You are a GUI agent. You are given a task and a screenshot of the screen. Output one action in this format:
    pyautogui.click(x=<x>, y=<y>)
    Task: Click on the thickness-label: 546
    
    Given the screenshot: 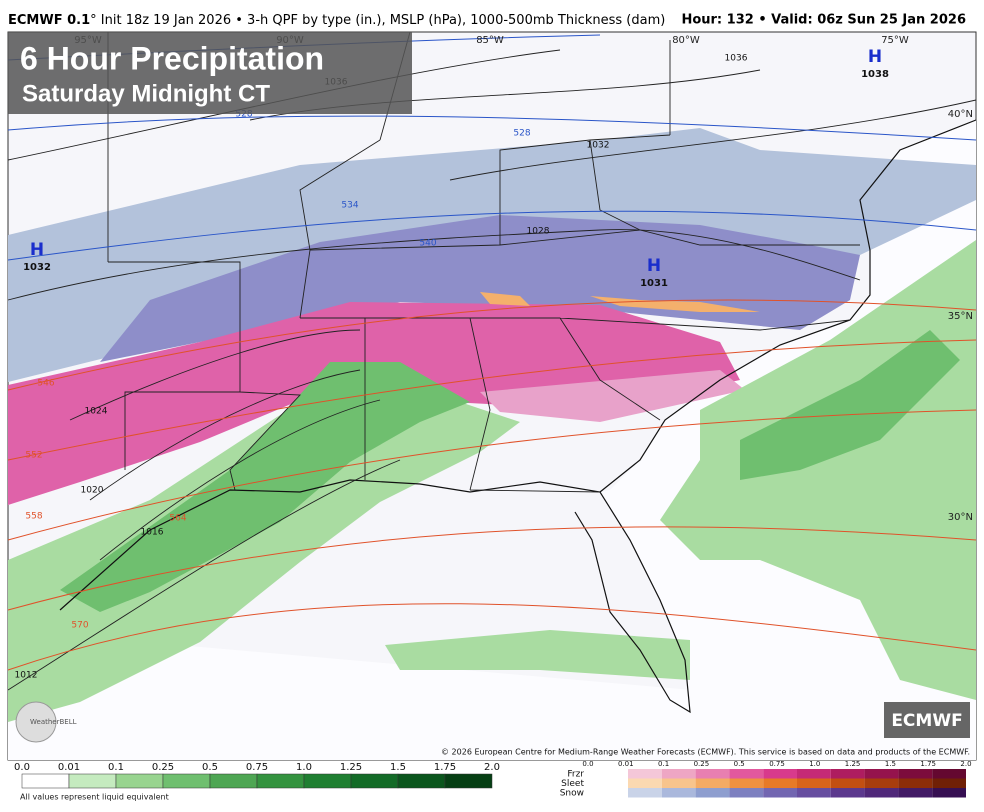 What is the action you would take?
    pyautogui.click(x=45, y=384)
    